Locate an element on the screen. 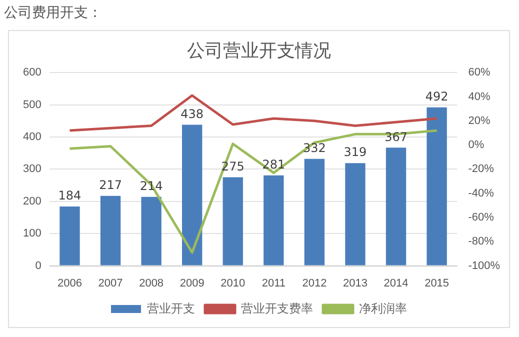  y-tick-label: 600 is located at coordinates (32, 72).